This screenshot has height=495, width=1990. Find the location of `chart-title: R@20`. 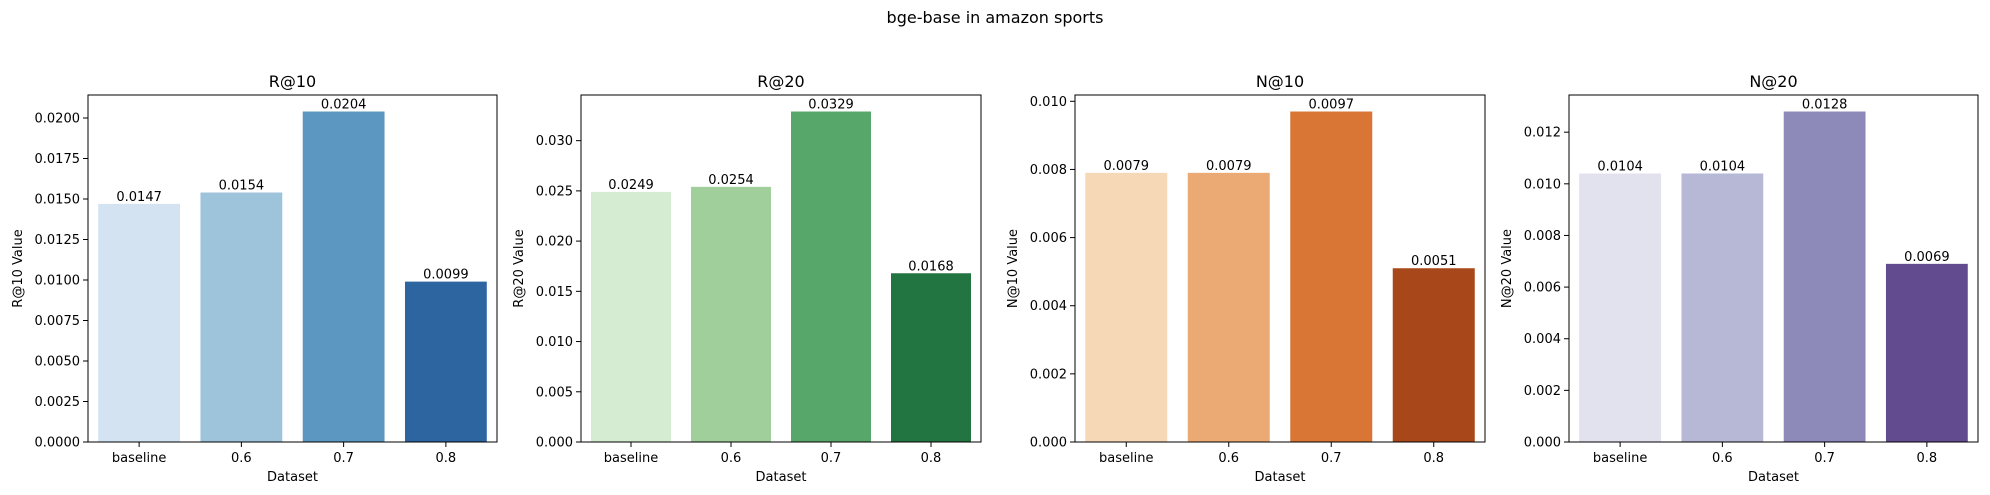

chart-title: R@20 is located at coordinates (780, 81).